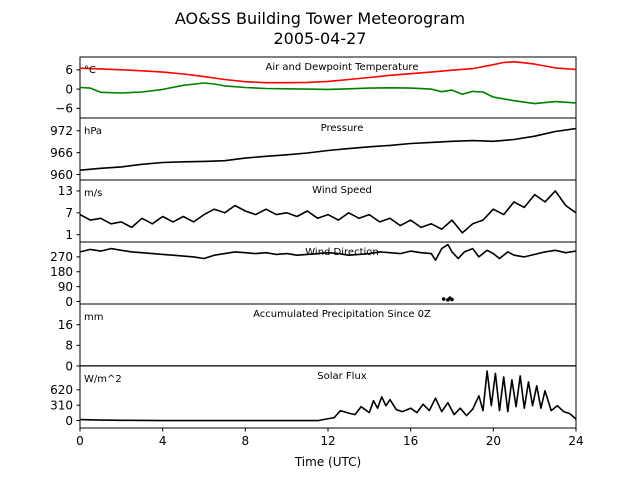  What do you see at coordinates (342, 376) in the screenshot?
I see `panel-title-solar_flux: Solar Flux` at bounding box center [342, 376].